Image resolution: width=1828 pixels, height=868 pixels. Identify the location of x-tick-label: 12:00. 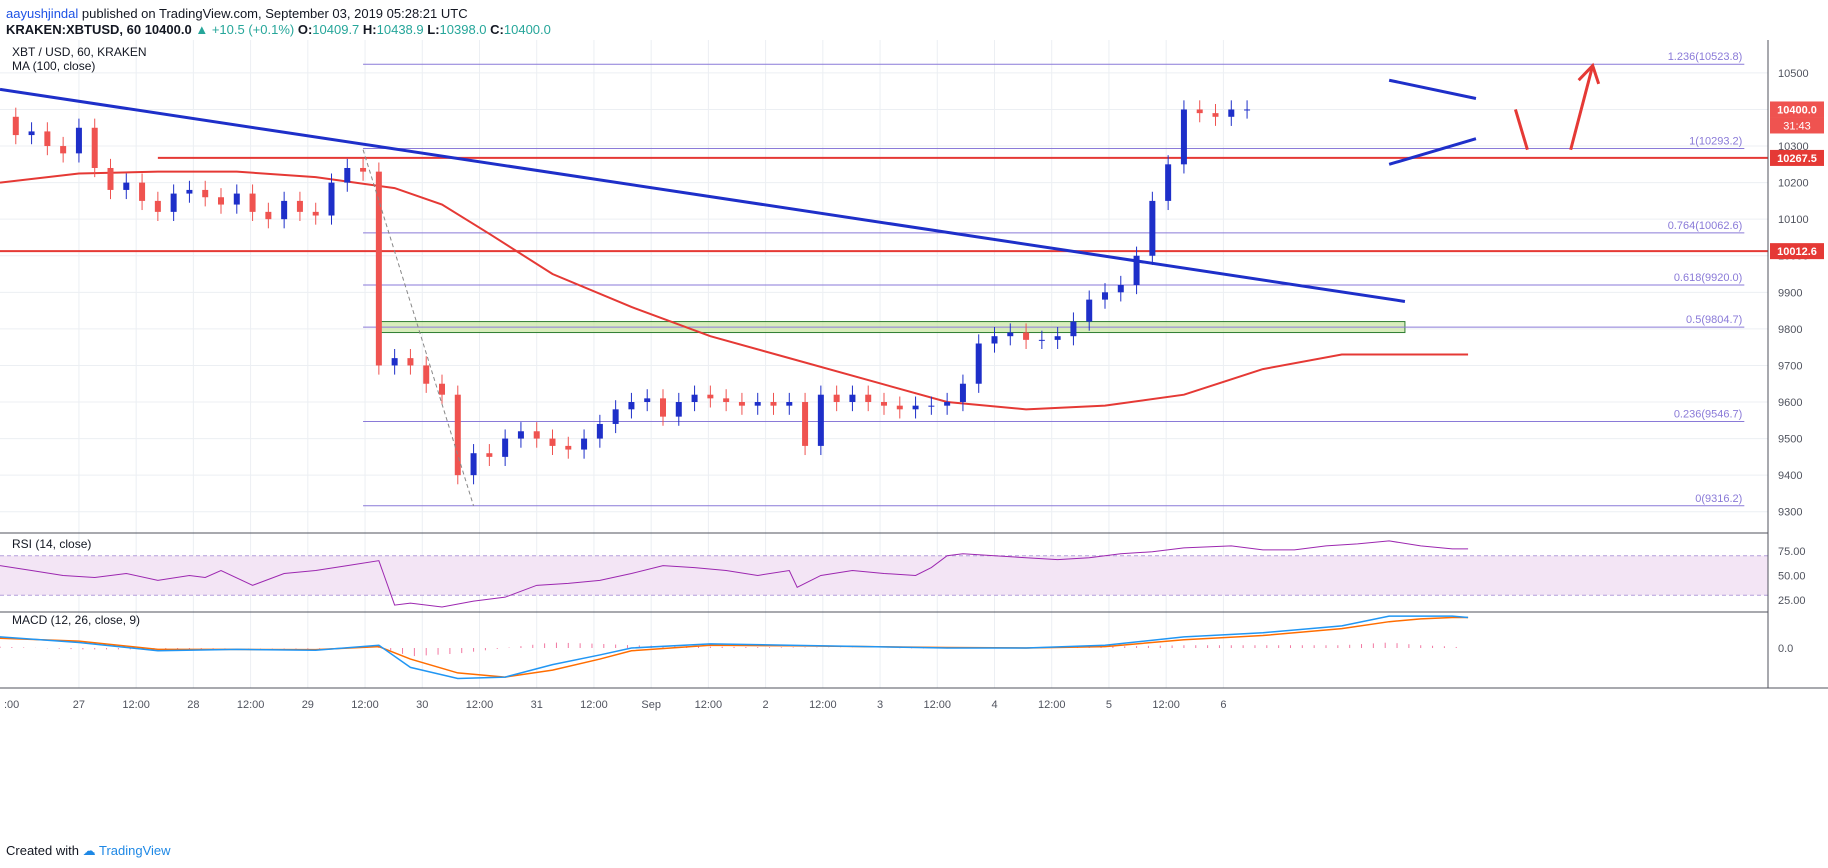
(1166, 705).